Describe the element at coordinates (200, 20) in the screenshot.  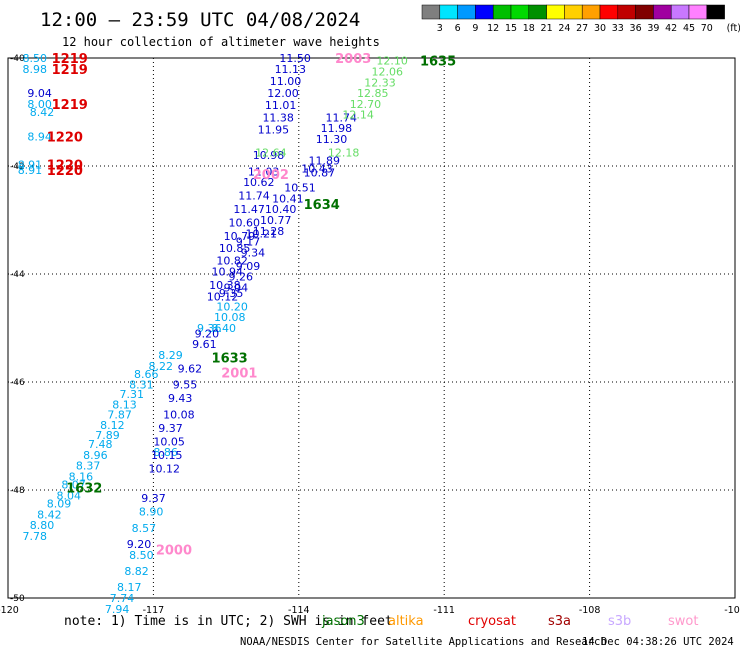
I see `chart-title: 12:00 – 23:59 UTC 04/08/2024` at that location.